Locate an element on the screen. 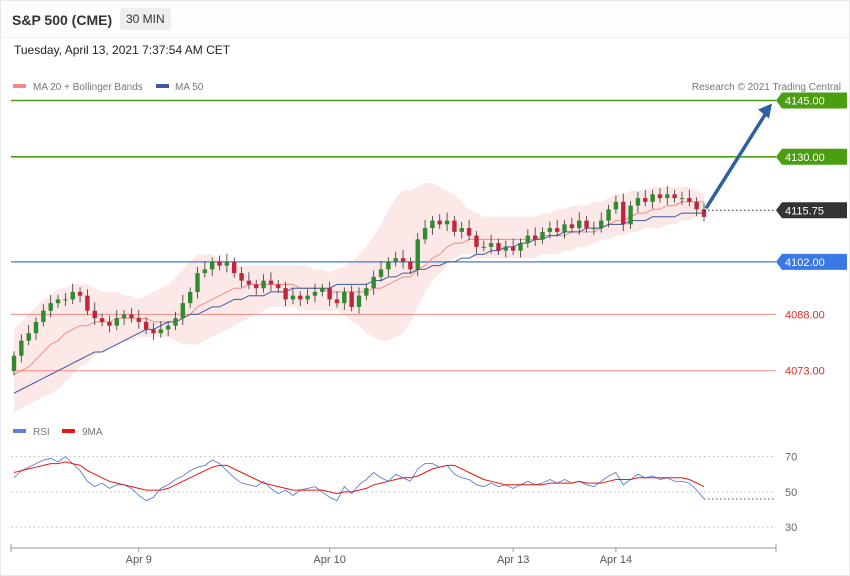 This screenshot has height=576, width=850. time-tick-label: Apr 13 is located at coordinates (513, 560).